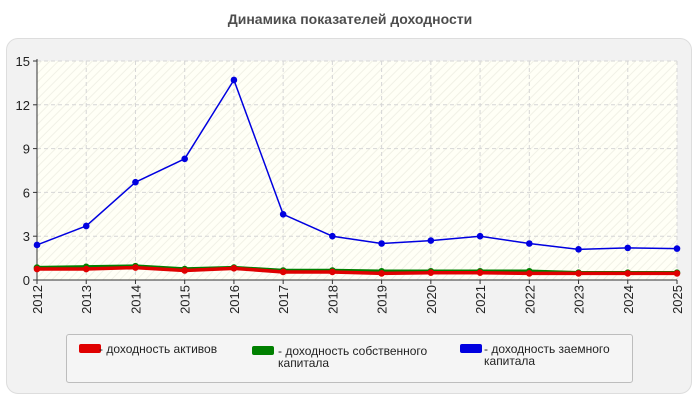 This screenshot has width=700, height=400. I want to click on x-tick-label: 2019, so click(382, 299).